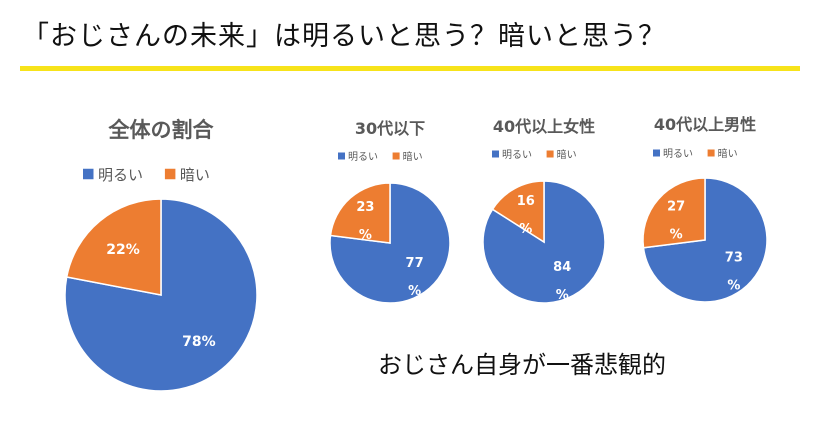 The height and width of the screenshot is (433, 822). What do you see at coordinates (705, 124) in the screenshot?
I see `chart-title: 40代以上男性` at bounding box center [705, 124].